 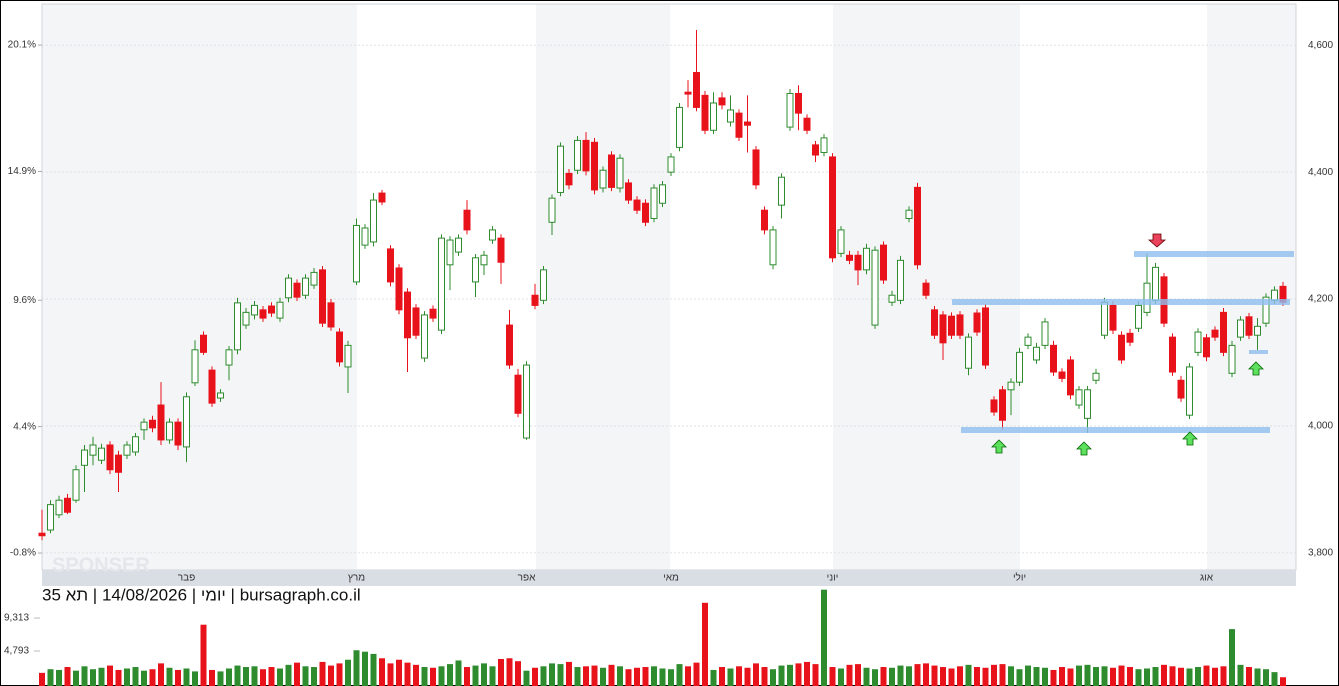 What do you see at coordinates (833, 578) in the screenshot?
I see `x-tick-label: יוני` at bounding box center [833, 578].